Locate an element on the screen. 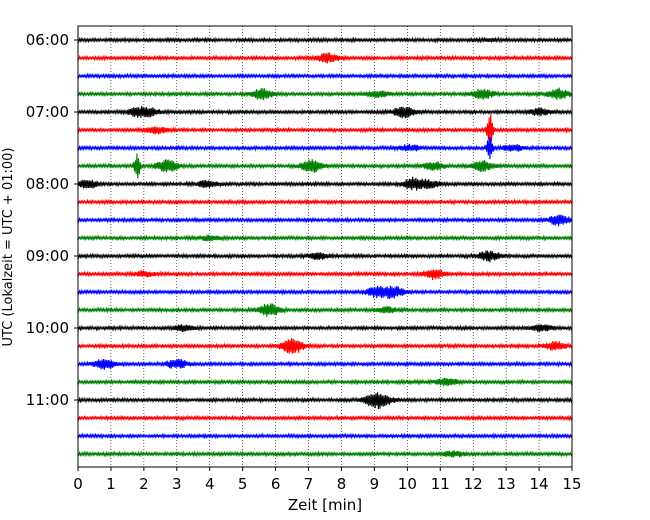 The height and width of the screenshot is (520, 650). x-tick-label: 8 is located at coordinates (342, 484).